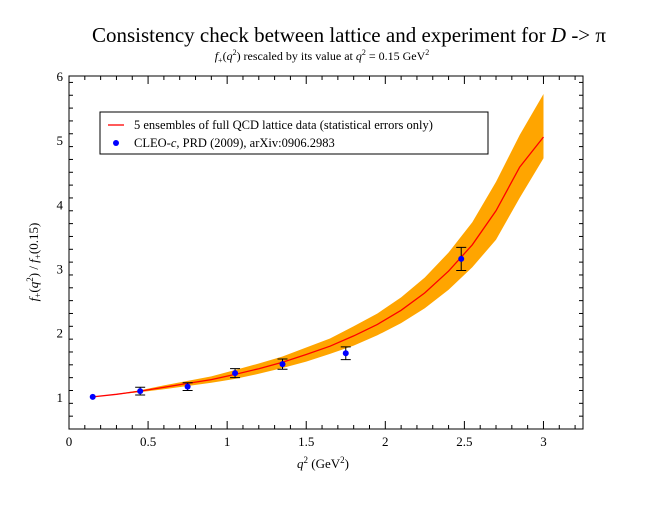 The image size is (654, 505). What do you see at coordinates (323, 463) in the screenshot?
I see `x-axis-label: q2 (GeV2)` at bounding box center [323, 463].